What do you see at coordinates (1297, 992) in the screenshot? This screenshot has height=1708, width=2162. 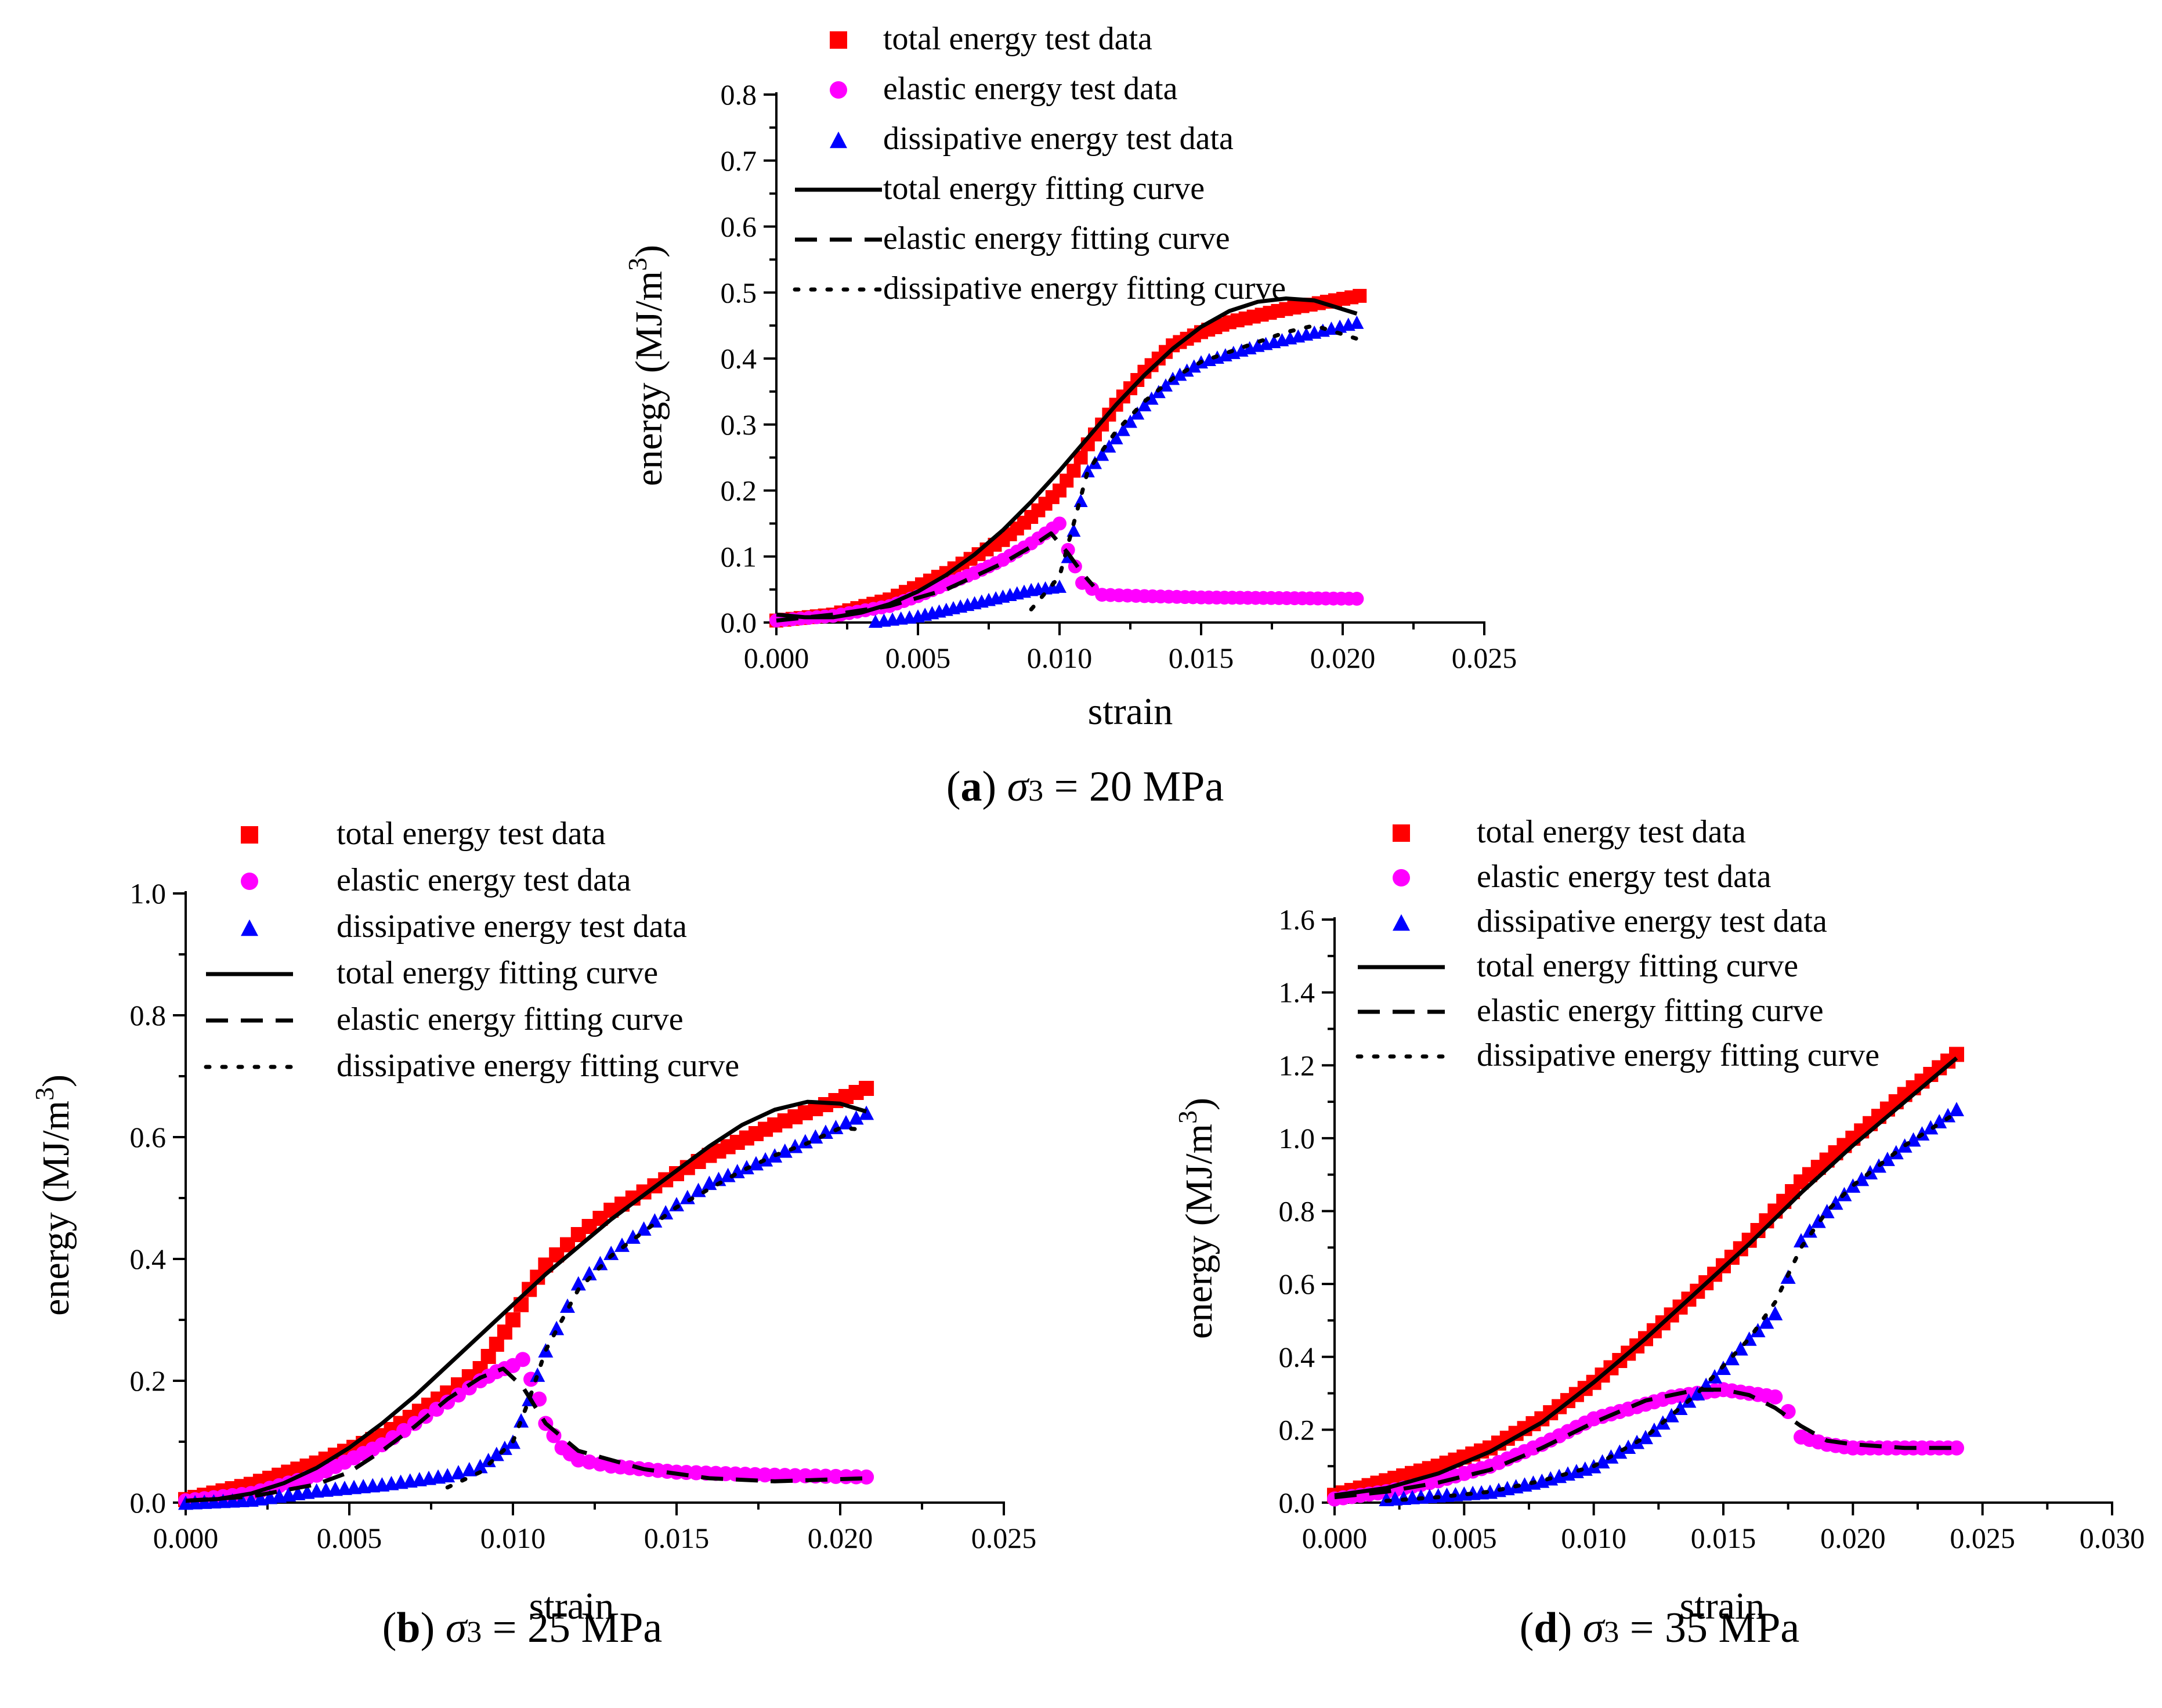 I see `y-tick-label: 1.4` at bounding box center [1297, 992].